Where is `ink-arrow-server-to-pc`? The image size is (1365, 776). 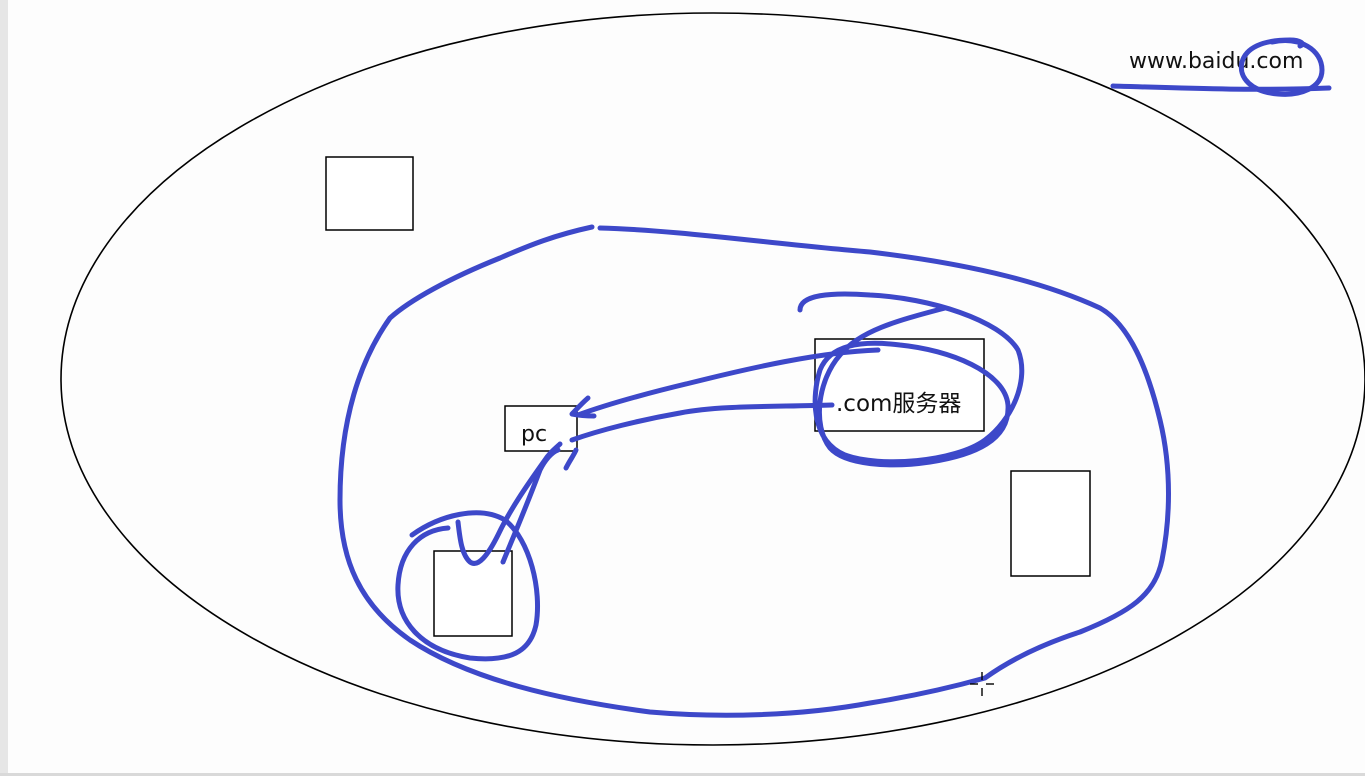
ink-arrow-server-to-pc is located at coordinates (728, 382).